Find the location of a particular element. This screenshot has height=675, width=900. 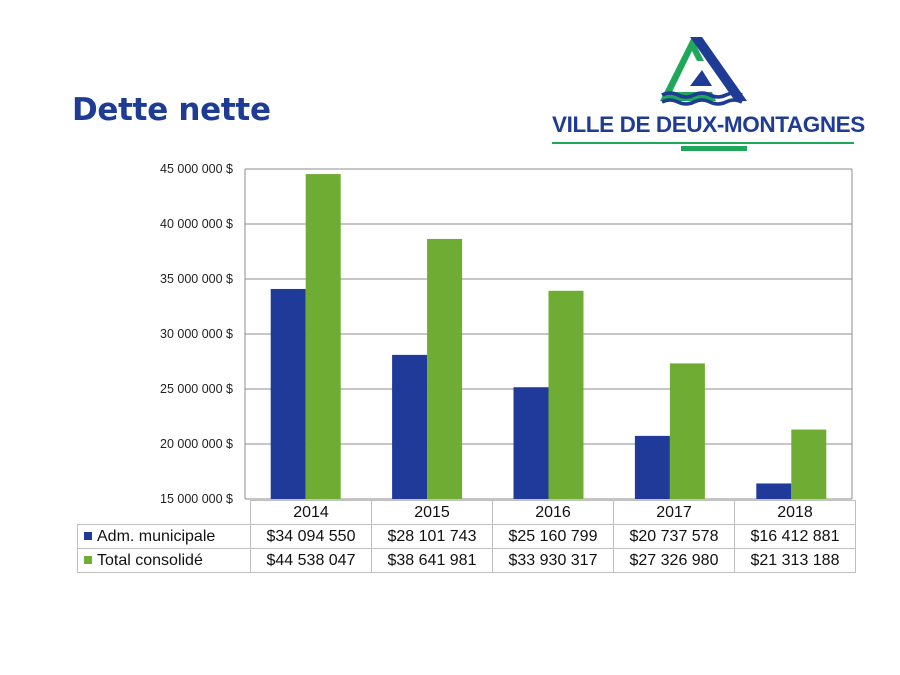

legend-entry: Adm. municipale is located at coordinates (164, 536).